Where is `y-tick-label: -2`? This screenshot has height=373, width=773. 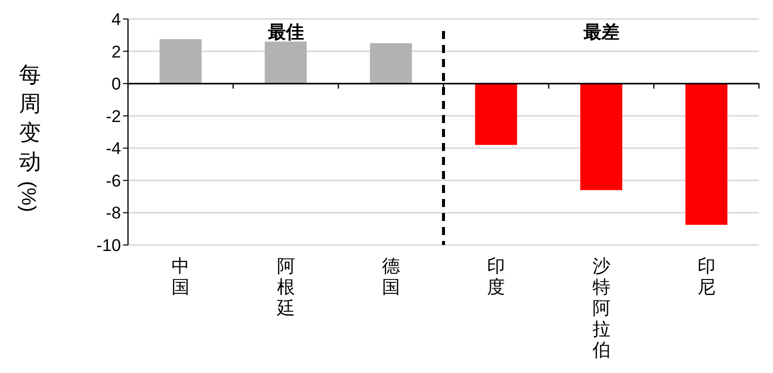 y-tick-label: -2 is located at coordinates (113, 116).